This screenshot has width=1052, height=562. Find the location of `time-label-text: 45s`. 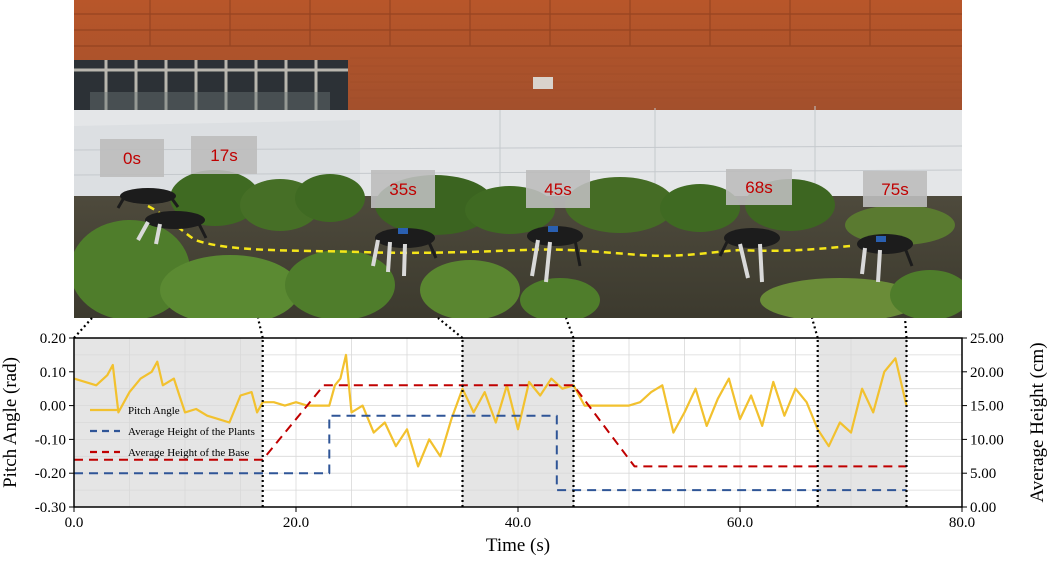

time-label-text: 45s is located at coordinates (557, 189).